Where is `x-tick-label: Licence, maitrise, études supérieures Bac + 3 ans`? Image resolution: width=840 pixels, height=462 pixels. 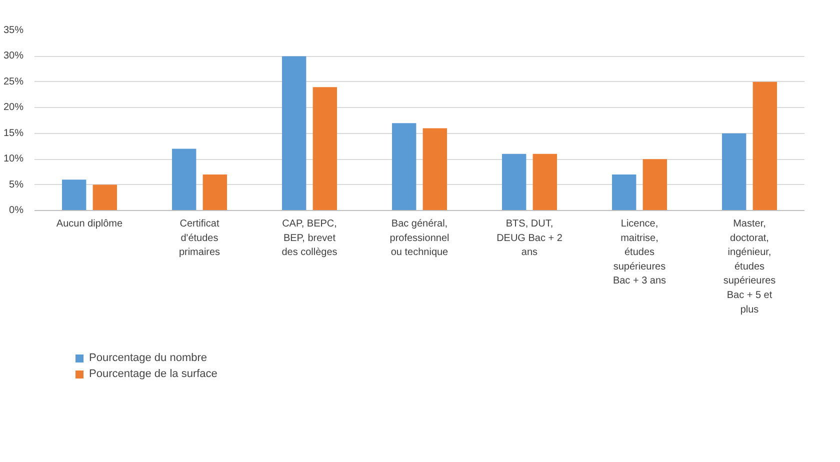
x-tick-label: Licence, maitrise, études supérieures Bac + 3 ans is located at coordinates (639, 252).